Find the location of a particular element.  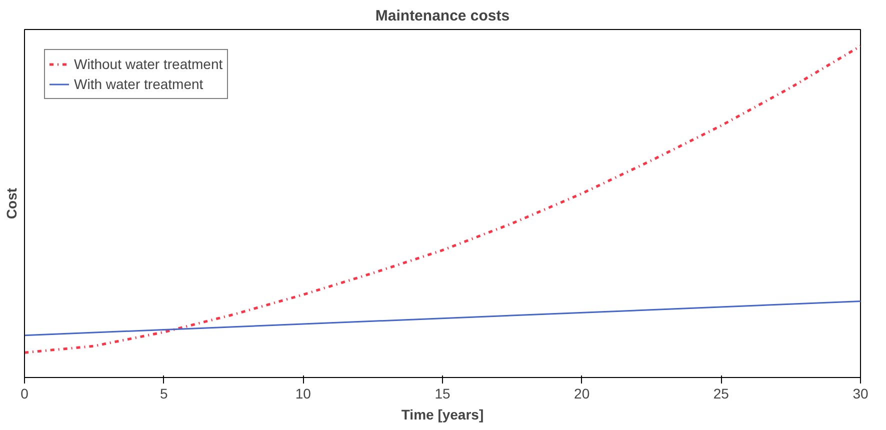

x-axis-title: Time [years] is located at coordinates (442, 414).